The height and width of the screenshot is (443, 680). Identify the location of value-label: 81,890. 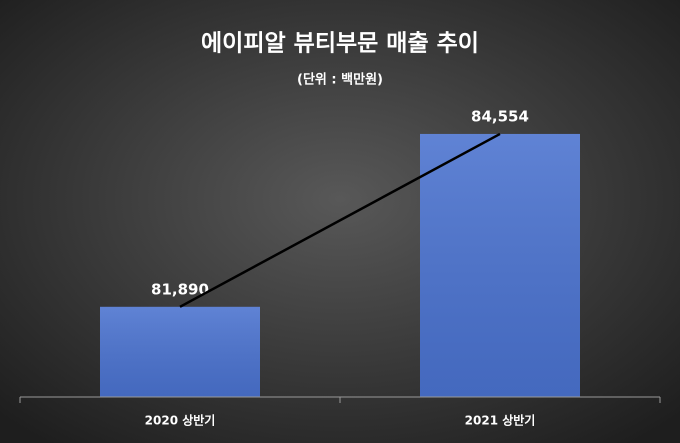
(180, 289).